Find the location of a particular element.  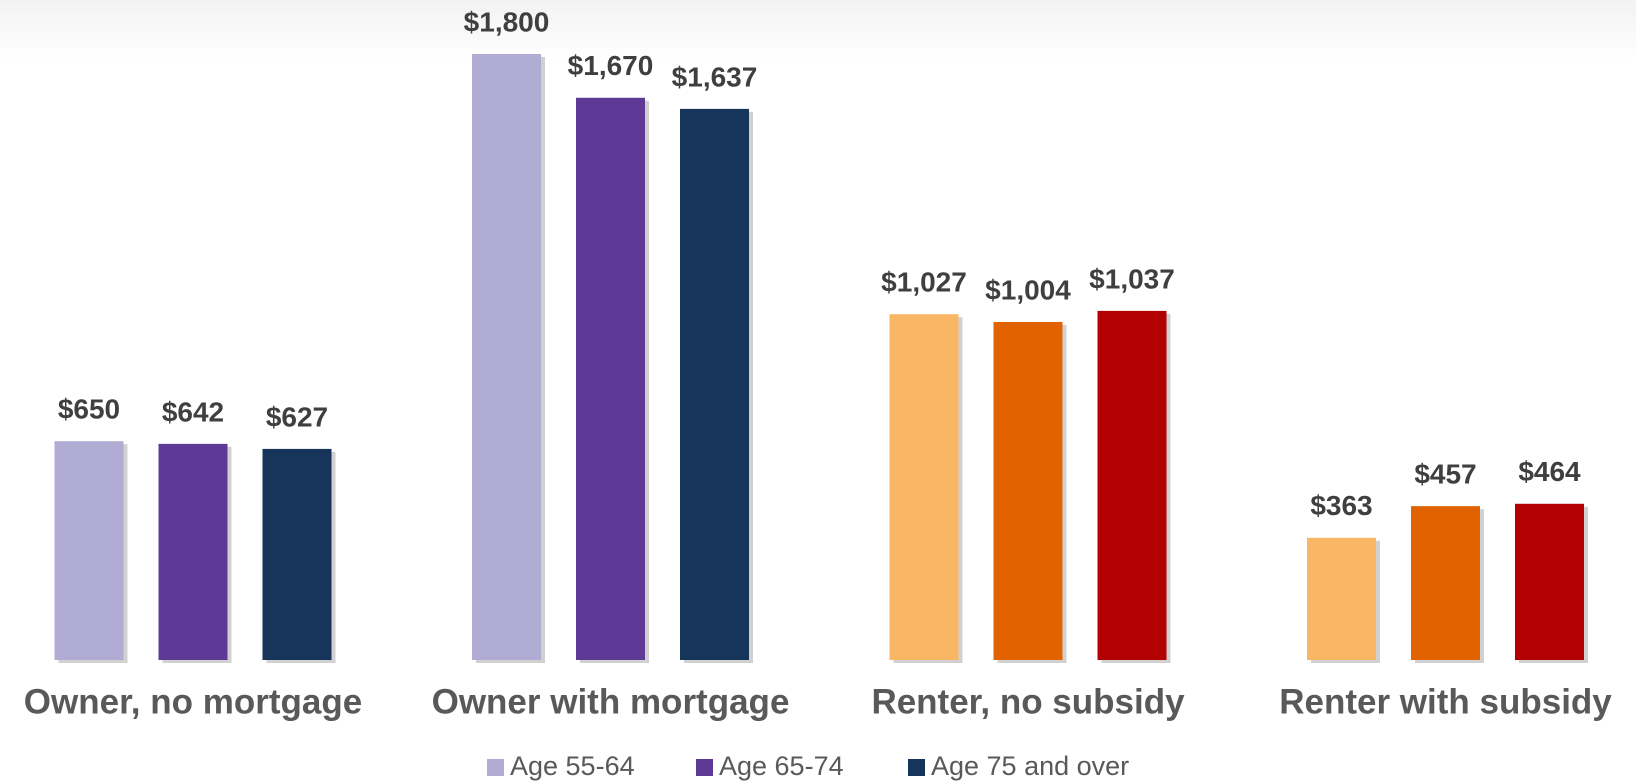

value-label: $464 is located at coordinates (1549, 471).